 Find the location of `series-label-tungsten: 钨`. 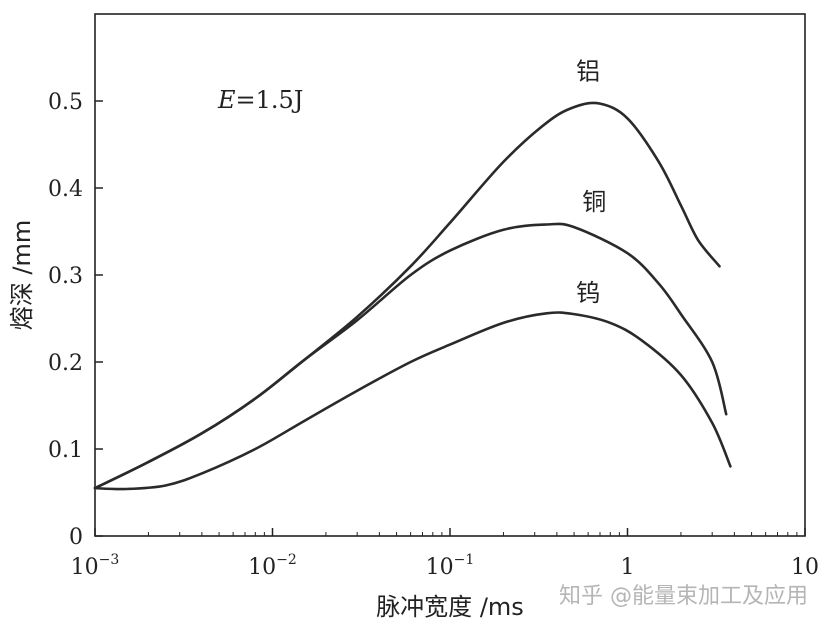

series-label-tungsten: 钨 is located at coordinates (588, 293).